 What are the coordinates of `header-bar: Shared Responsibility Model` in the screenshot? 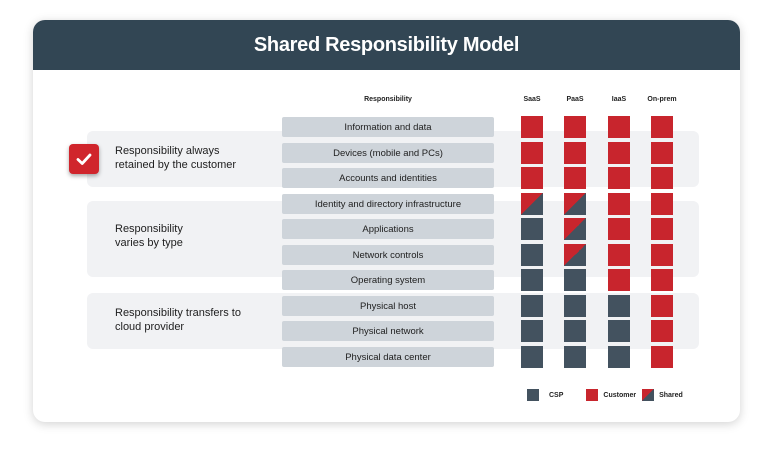 It's located at (386, 45).